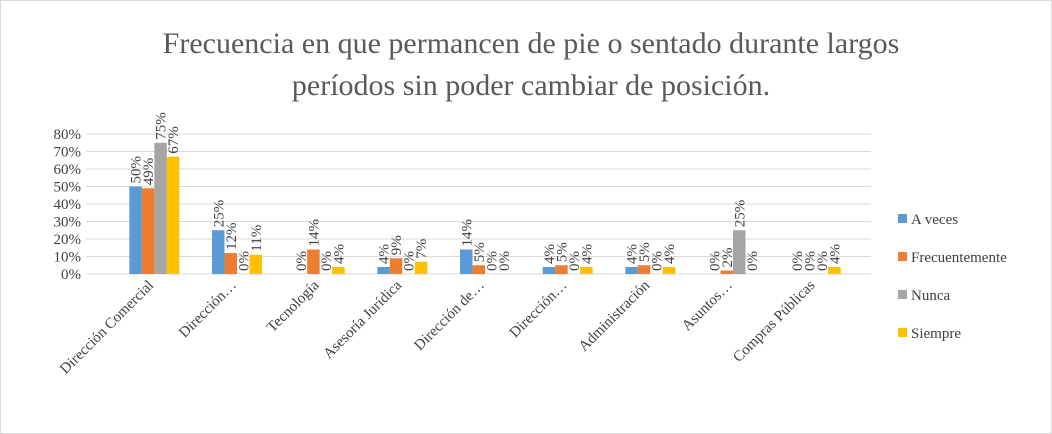 The height and width of the screenshot is (434, 1052). I want to click on y-tick-label: 40%, so click(68, 205).